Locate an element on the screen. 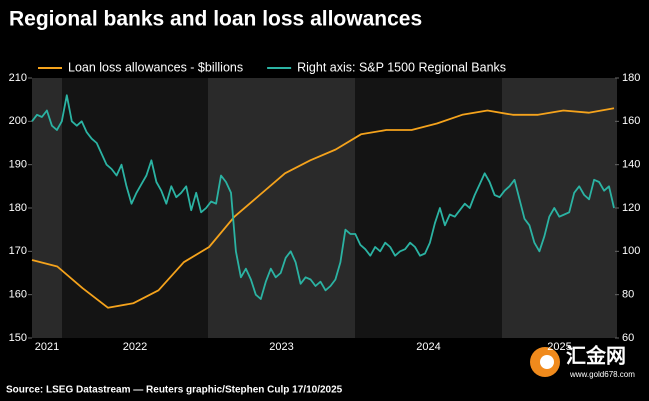  y2-tick-label: 180 is located at coordinates (631, 78).